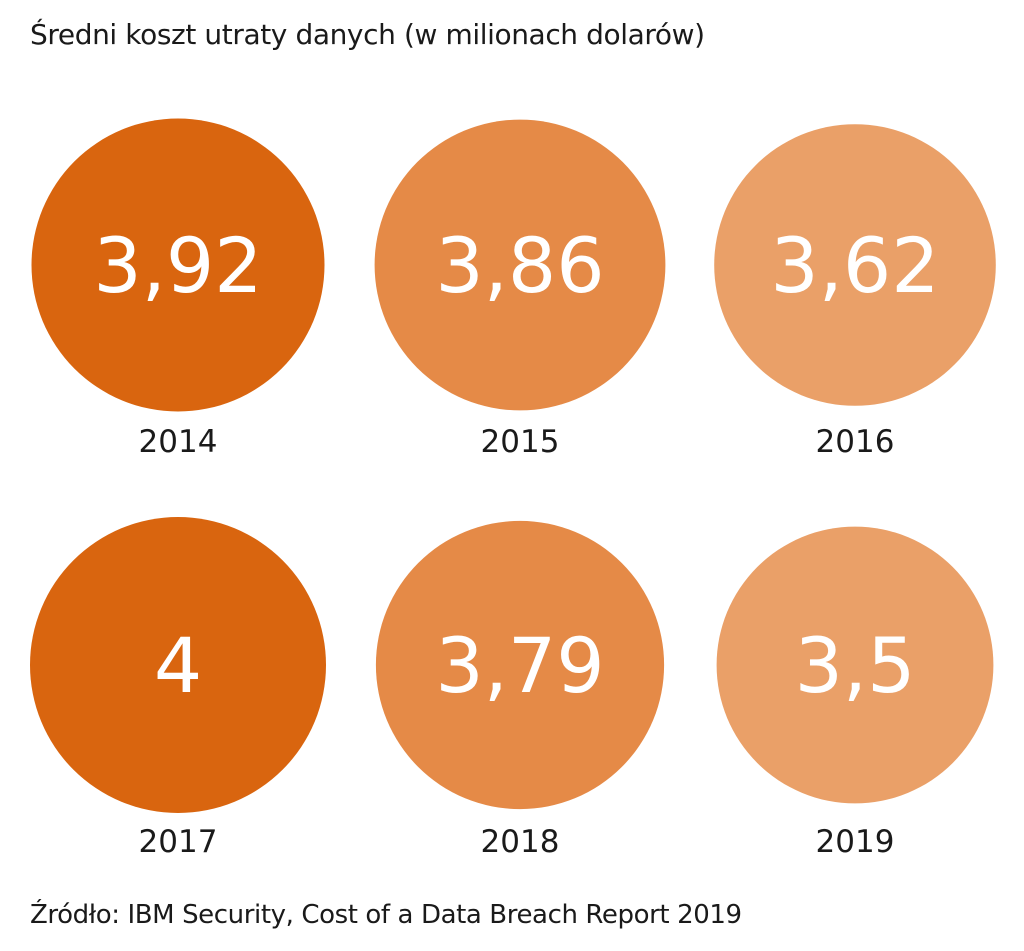  I want to click on year-label: 2019, so click(855, 842).